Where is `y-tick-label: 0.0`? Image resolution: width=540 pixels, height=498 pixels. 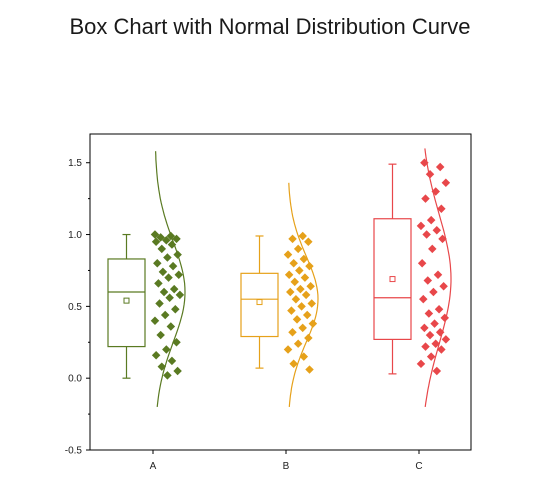 y-tick-label: 0.0 is located at coordinates (75, 379).